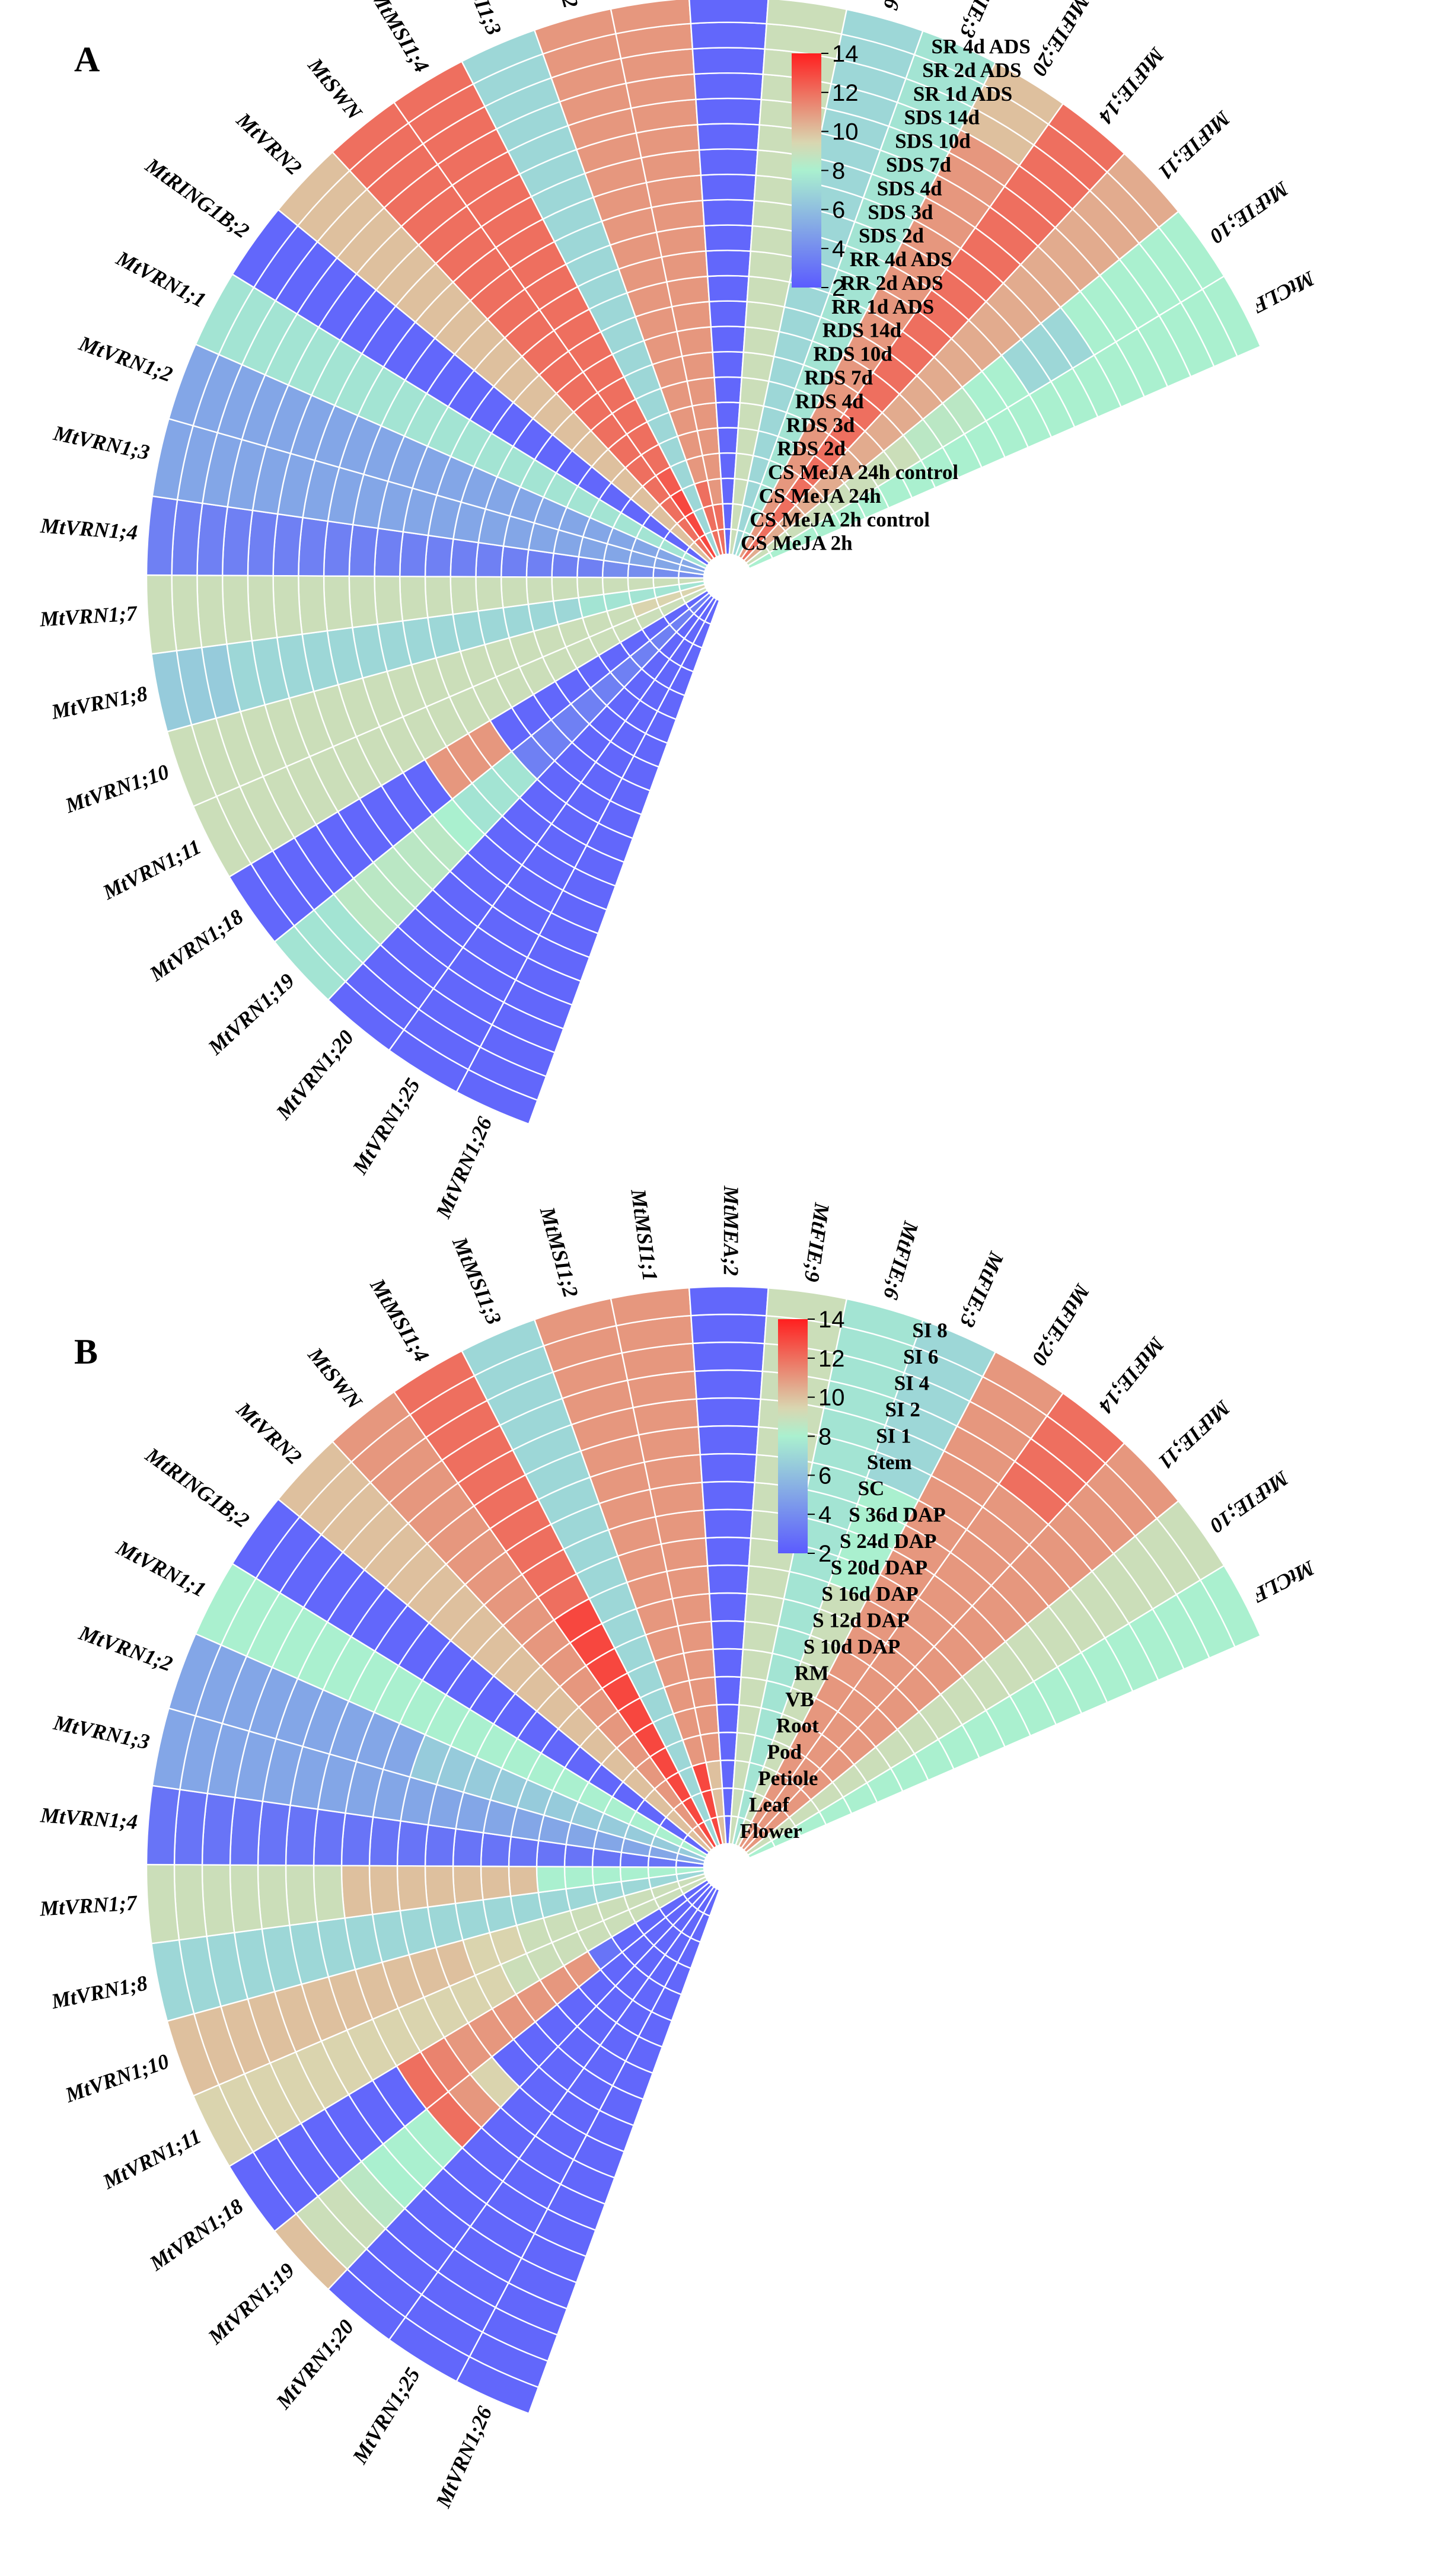 This screenshot has height=2576, width=1441. What do you see at coordinates (891, 283) in the screenshot?
I see `condition-label: RR 2d ADS` at bounding box center [891, 283].